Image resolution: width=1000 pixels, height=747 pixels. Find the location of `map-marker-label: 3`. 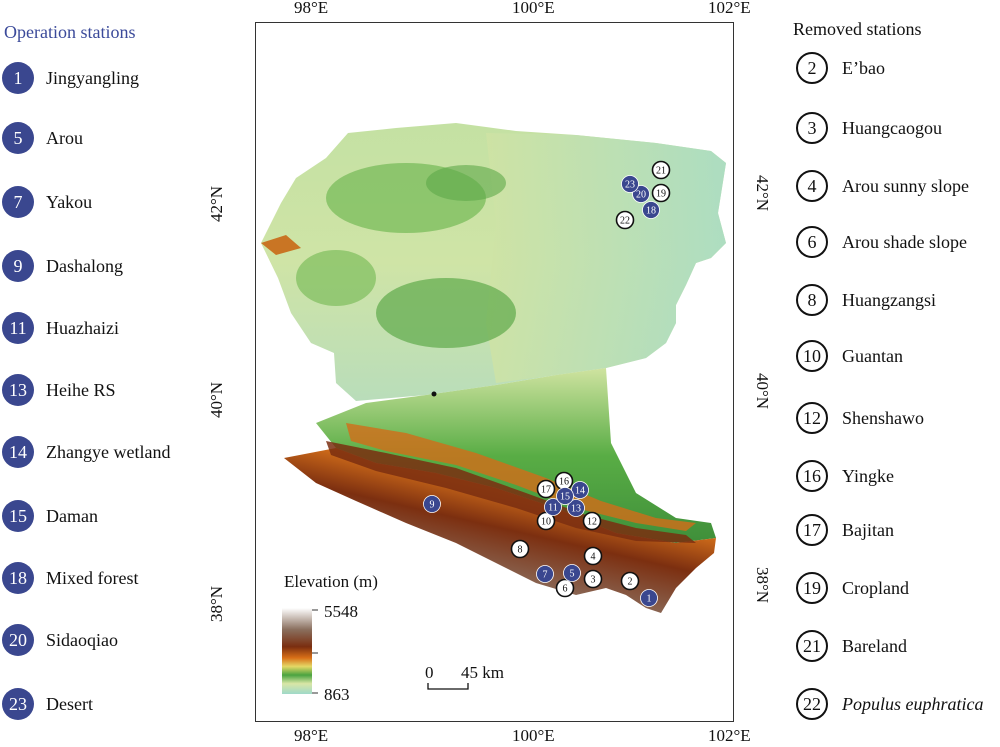

map-marker-label: 3 is located at coordinates (593, 580).